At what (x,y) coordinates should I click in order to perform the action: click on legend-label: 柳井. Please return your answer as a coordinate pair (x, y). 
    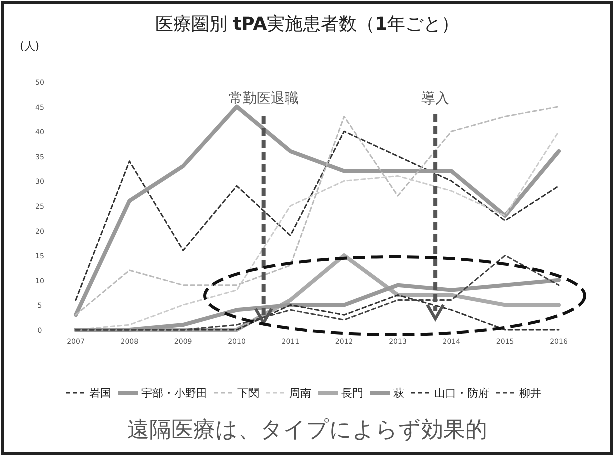
    Looking at the image, I should click on (531, 393).